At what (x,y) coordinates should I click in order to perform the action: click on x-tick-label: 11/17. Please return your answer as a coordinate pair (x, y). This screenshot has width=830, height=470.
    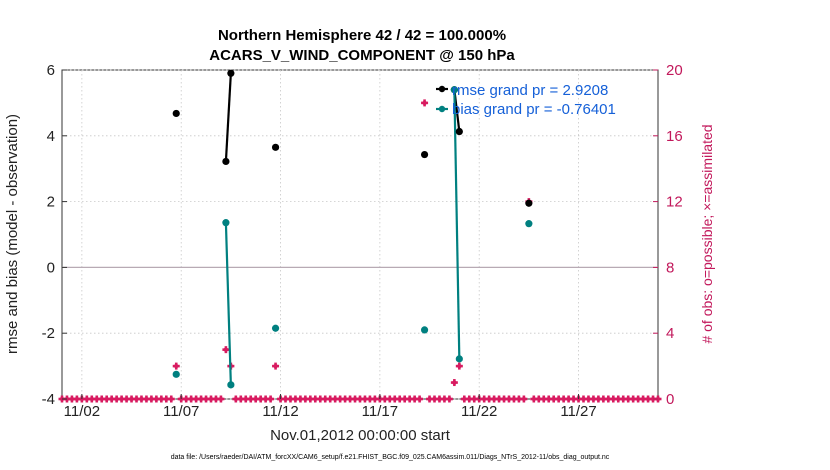
    Looking at the image, I should click on (380, 411).